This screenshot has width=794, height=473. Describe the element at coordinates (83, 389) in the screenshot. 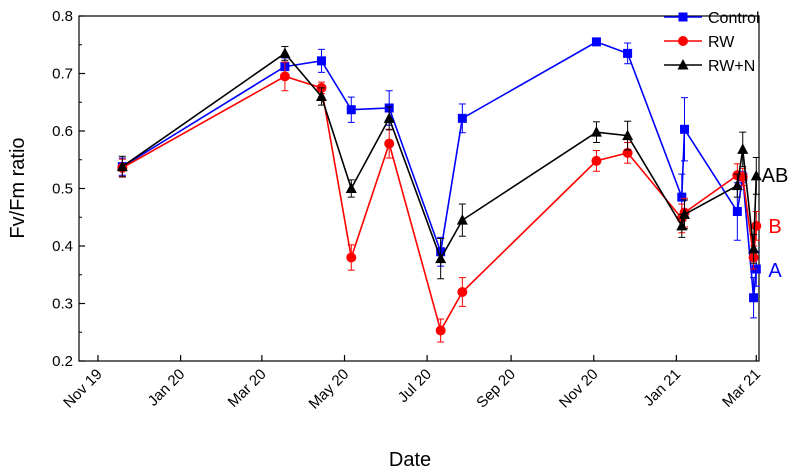

I see `x-tick-label: Nov 19` at that location.